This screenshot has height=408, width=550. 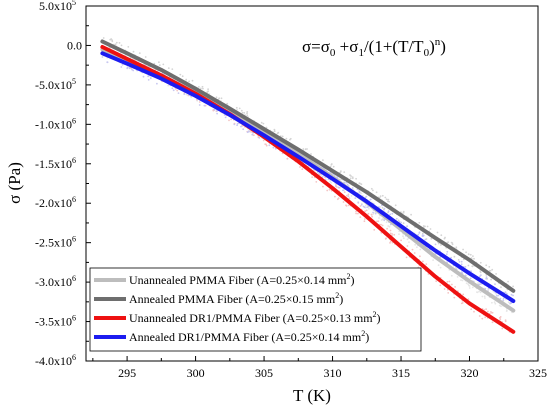 What do you see at coordinates (74, 45) in the screenshot?
I see `y-tick-label: 0.0` at bounding box center [74, 45].